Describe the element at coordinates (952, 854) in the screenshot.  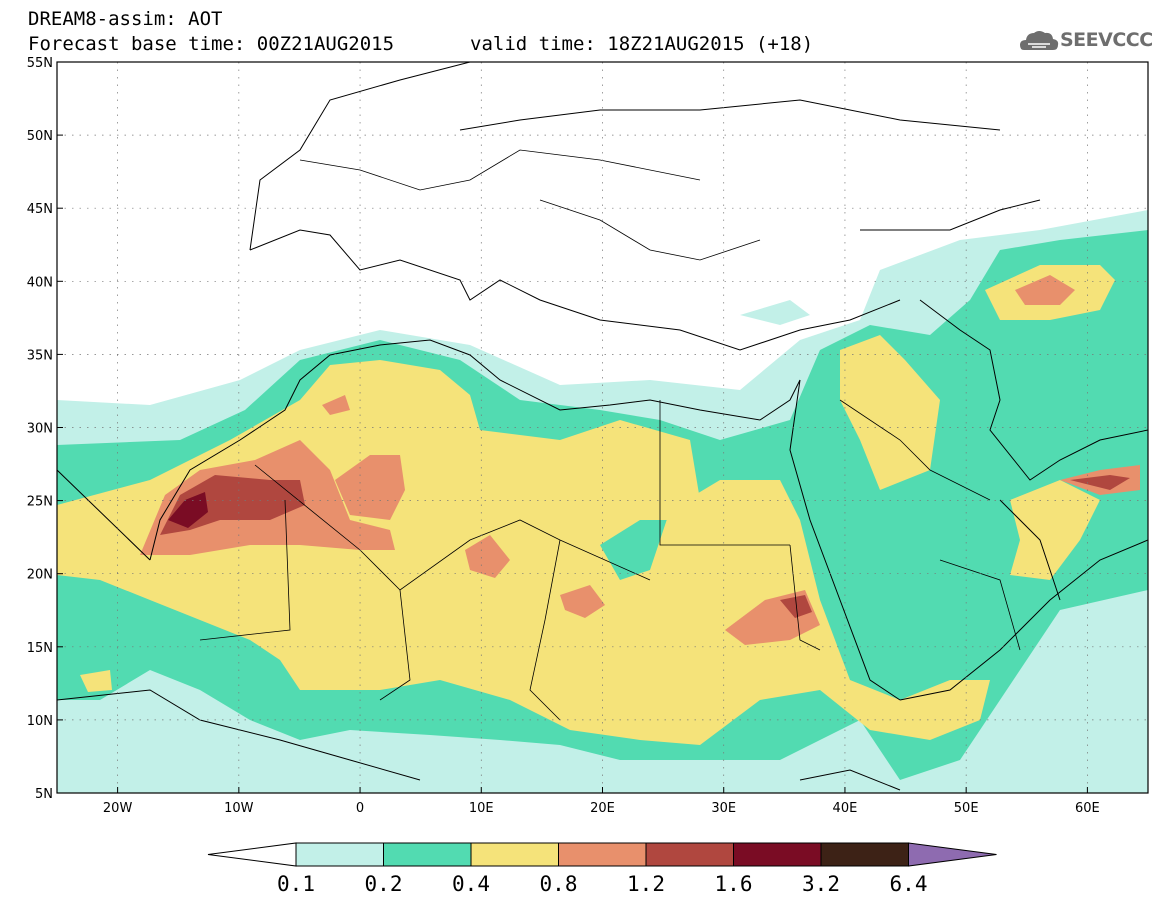
I see `colorbar-max-arrow` at that location.